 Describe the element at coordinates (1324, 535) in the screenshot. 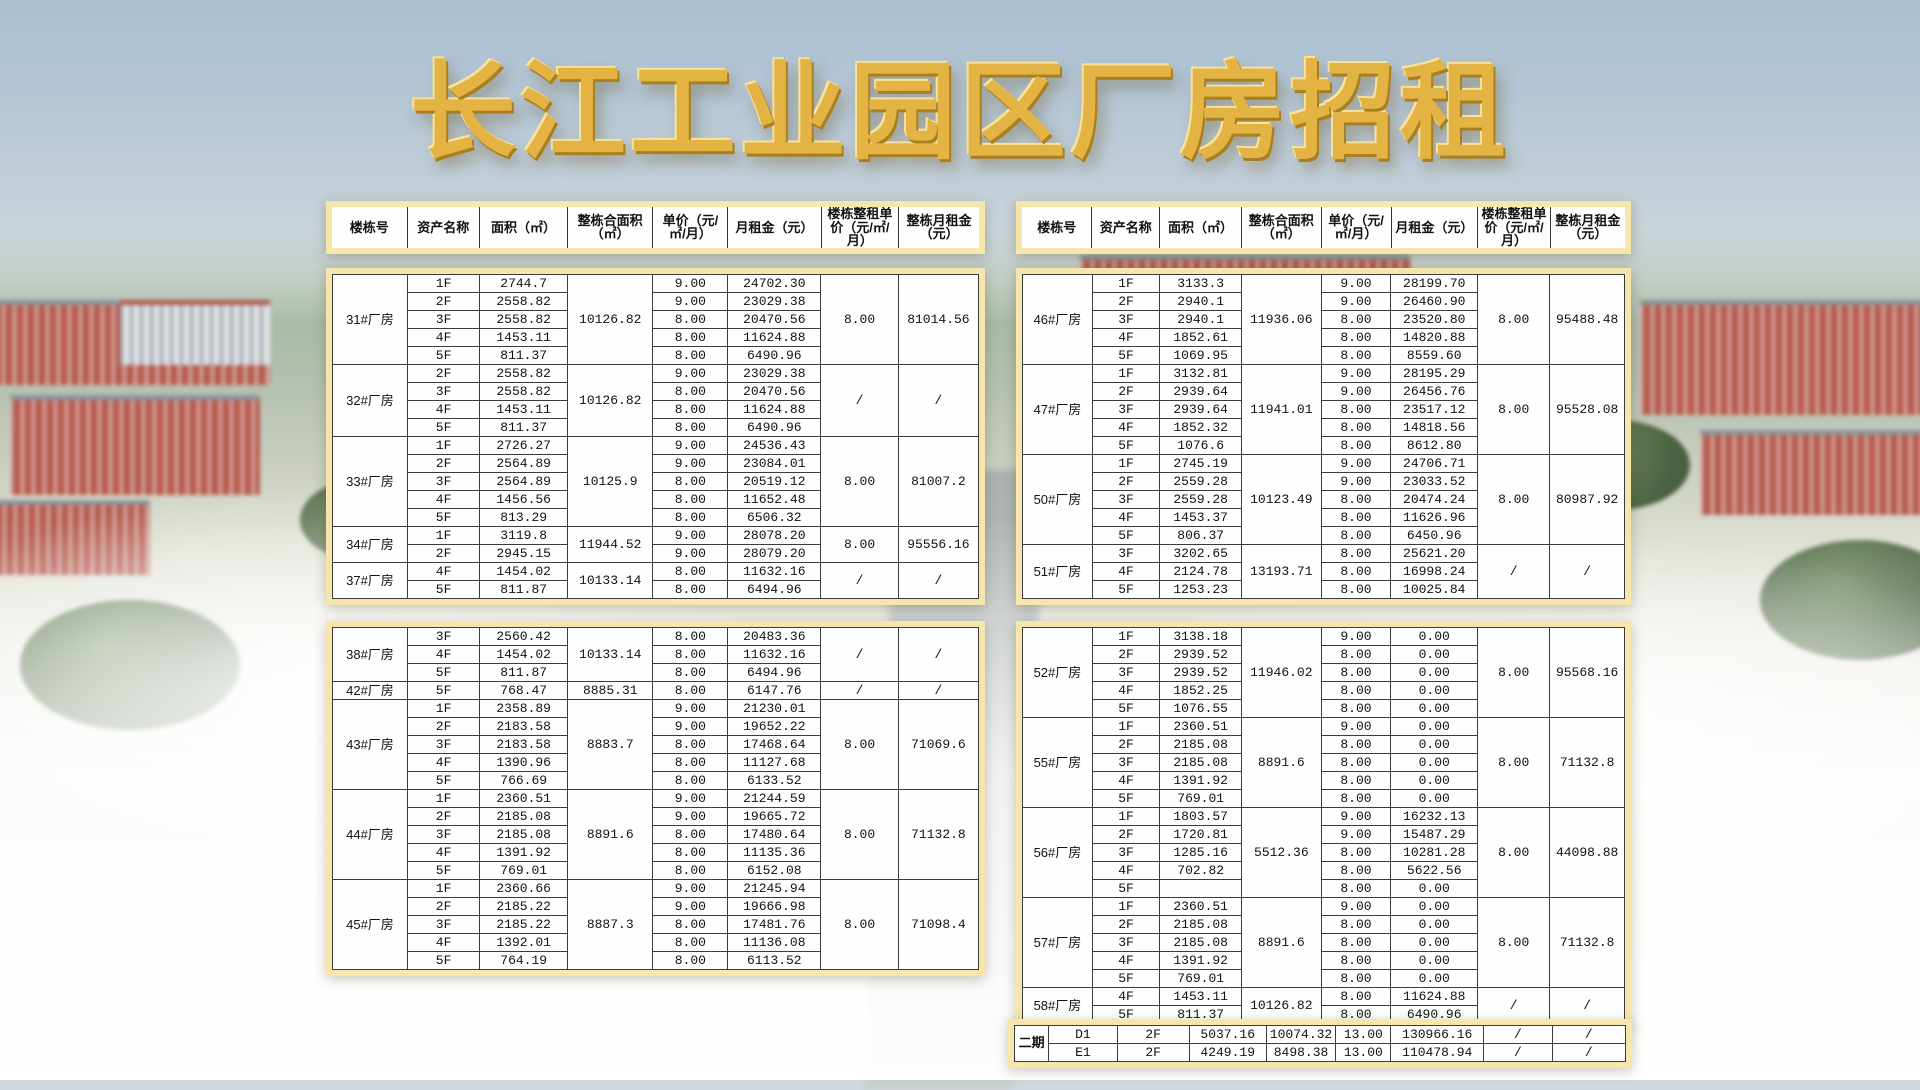

I see `table-row: 5F 806.37 8.00 6450.96` at that location.